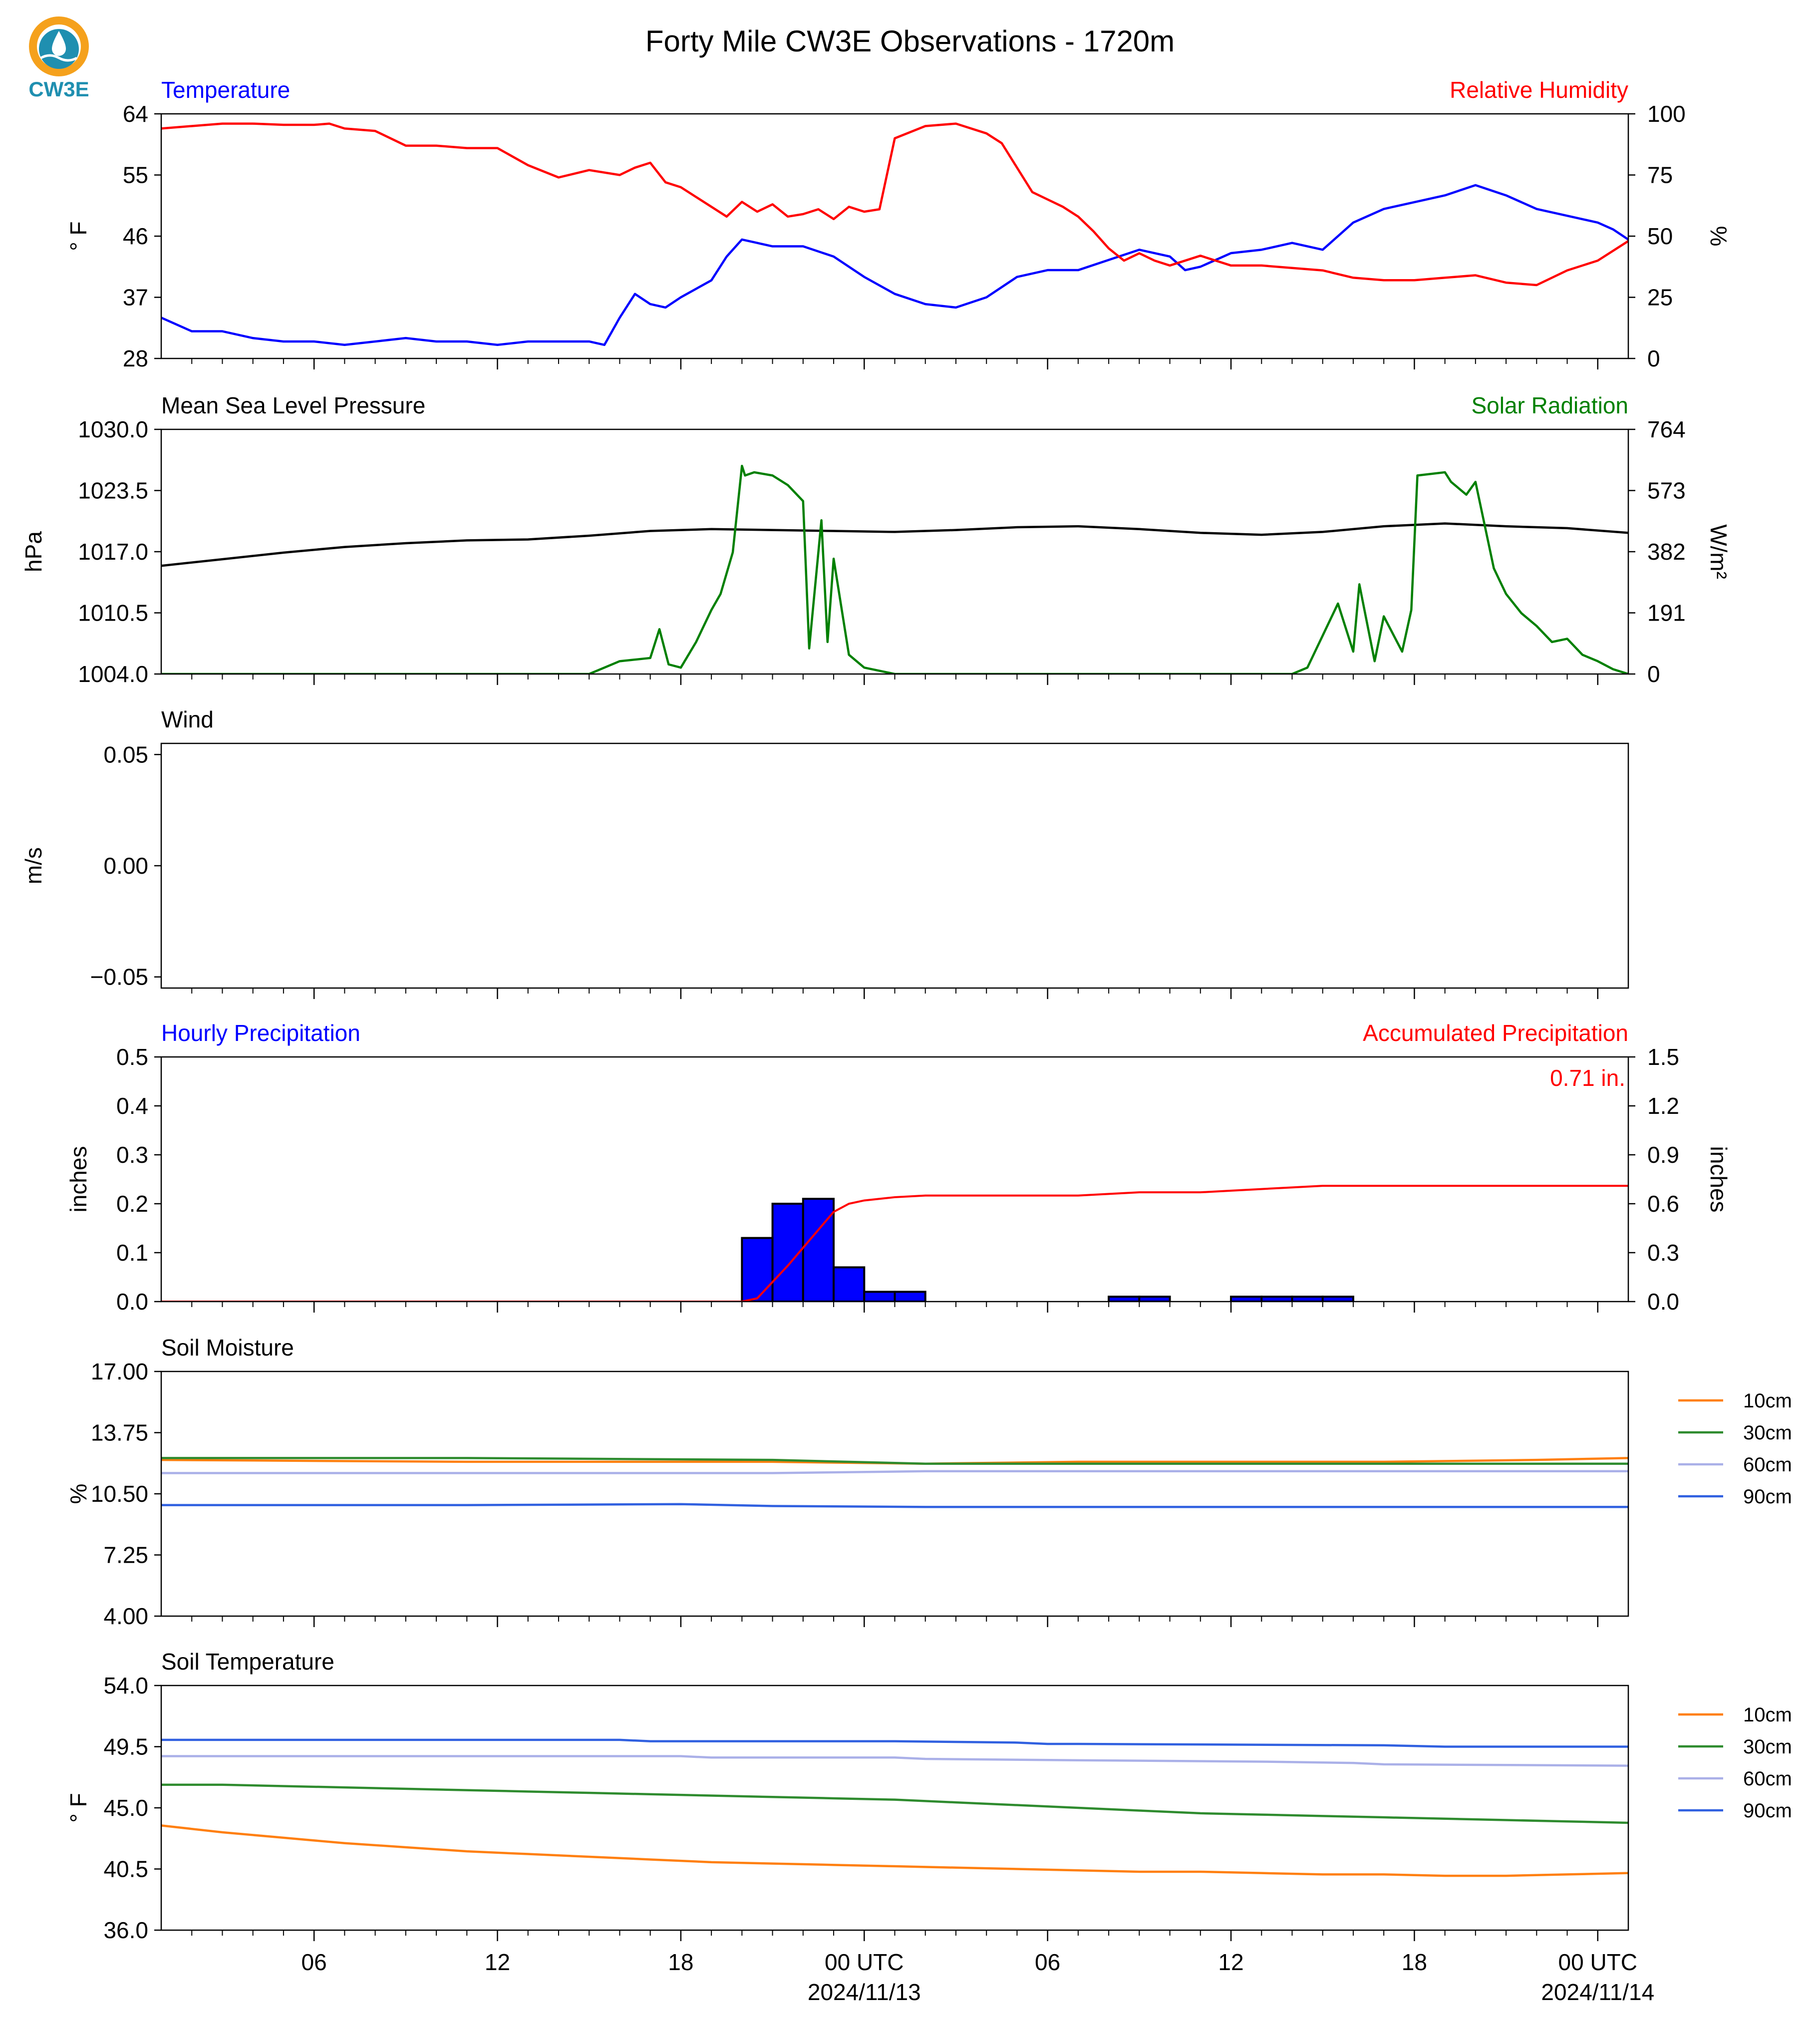 This screenshot has height=2031, width=1820. I want to click on y2-axis-label: W/m², so click(1719, 552).